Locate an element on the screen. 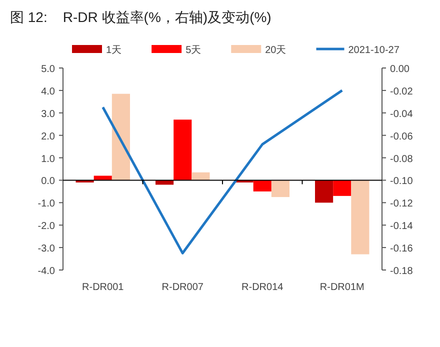  x-tick-label: R-DR01M is located at coordinates (342, 287).